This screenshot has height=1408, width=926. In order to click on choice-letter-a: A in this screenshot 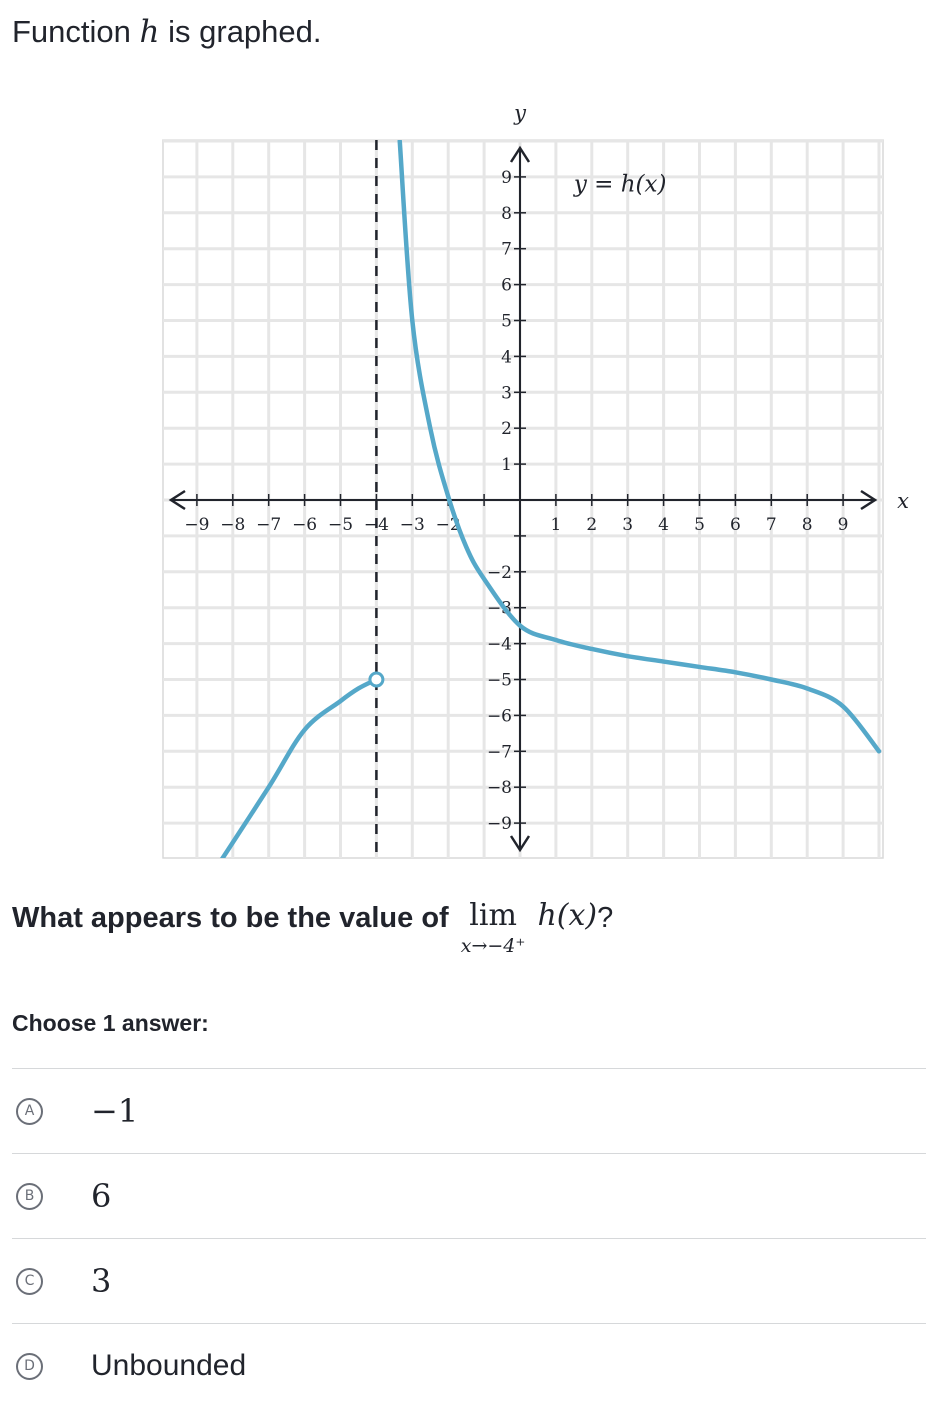, I will do `click(29, 1111)`.